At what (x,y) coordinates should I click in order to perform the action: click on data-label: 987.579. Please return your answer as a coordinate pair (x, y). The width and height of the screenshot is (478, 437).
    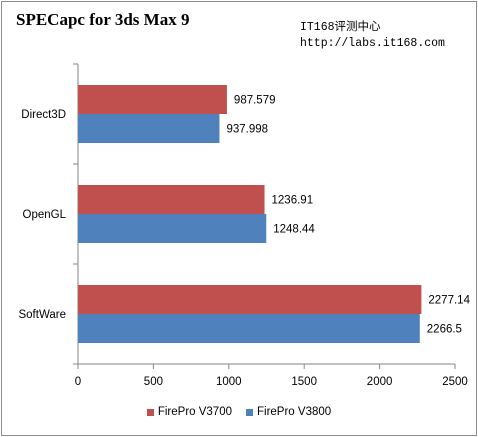
    Looking at the image, I should click on (255, 101).